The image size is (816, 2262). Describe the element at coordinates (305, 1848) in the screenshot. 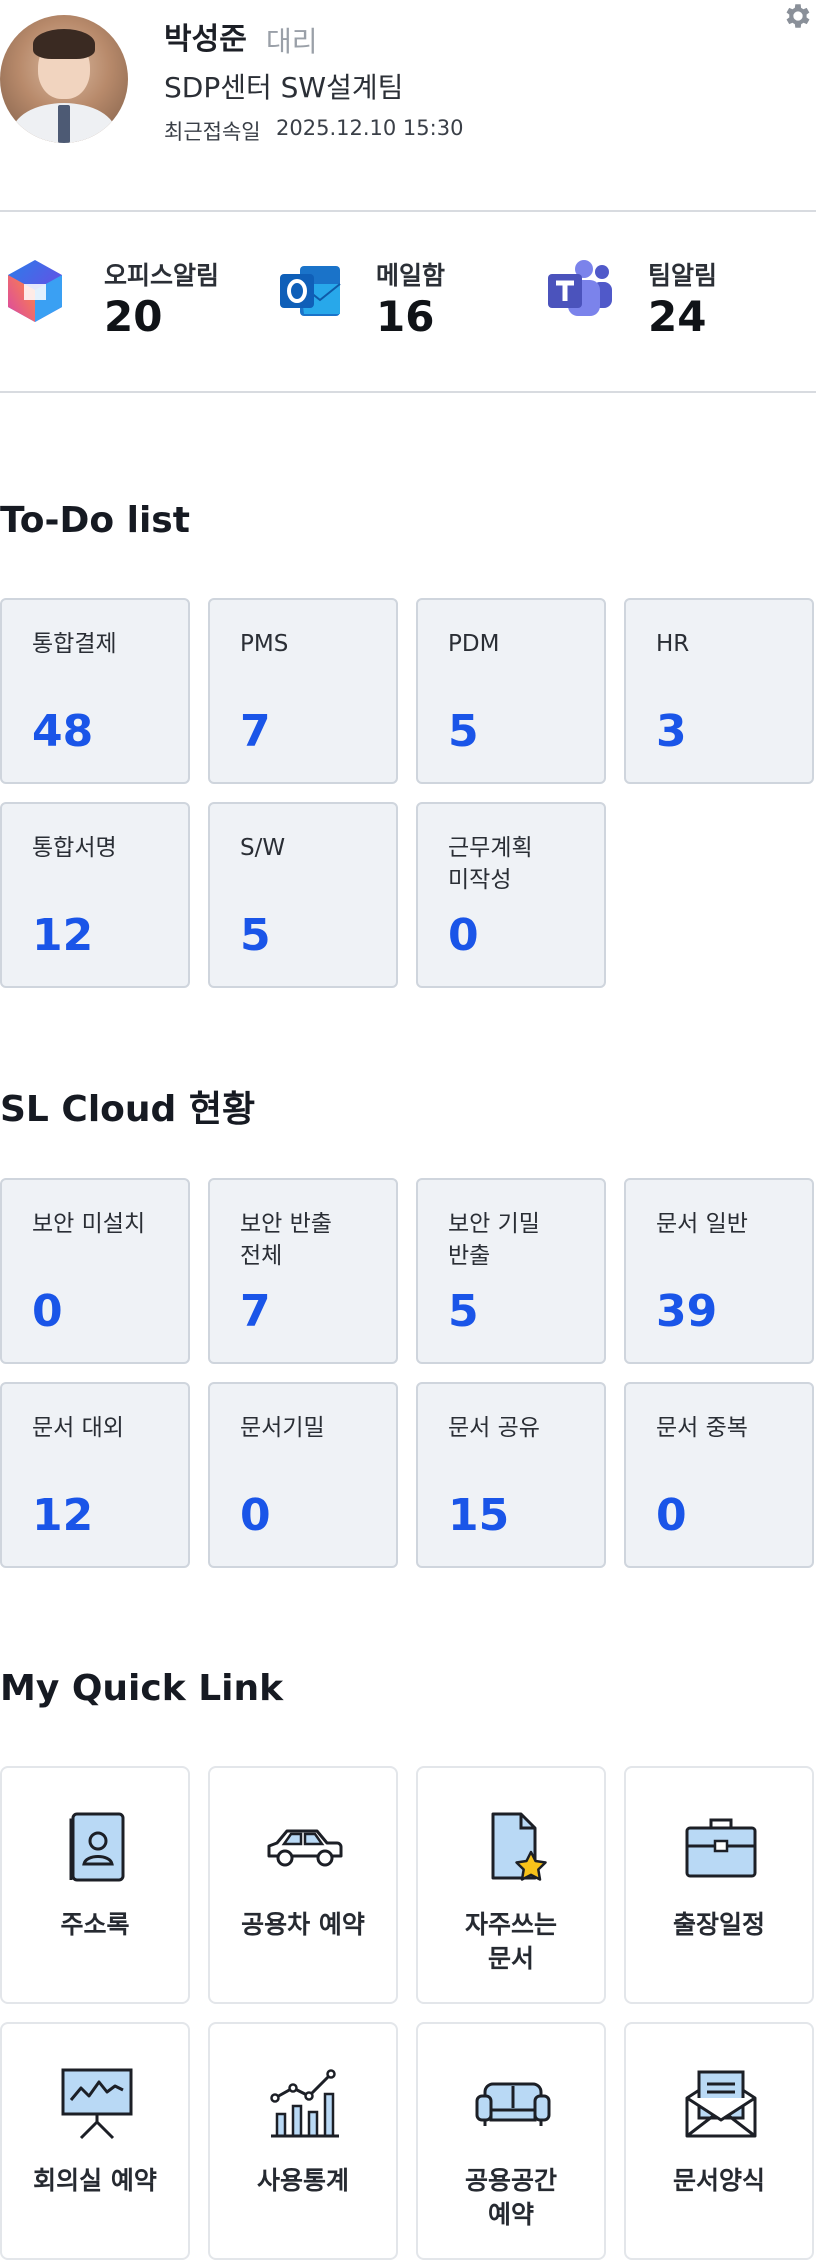

I see `car-icon` at that location.